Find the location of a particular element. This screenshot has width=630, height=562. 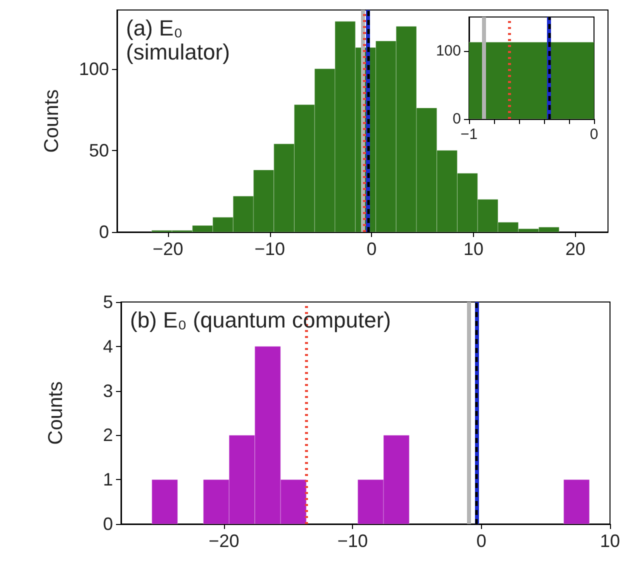

y-tick-label: 4 is located at coordinates (107, 346).